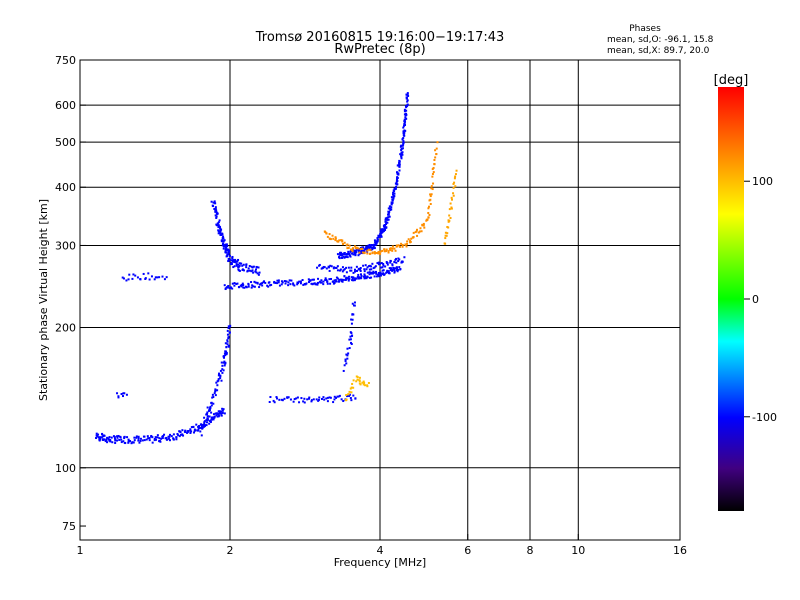 The image size is (800, 600). I want to click on y-tick-label: 300, so click(65, 245).